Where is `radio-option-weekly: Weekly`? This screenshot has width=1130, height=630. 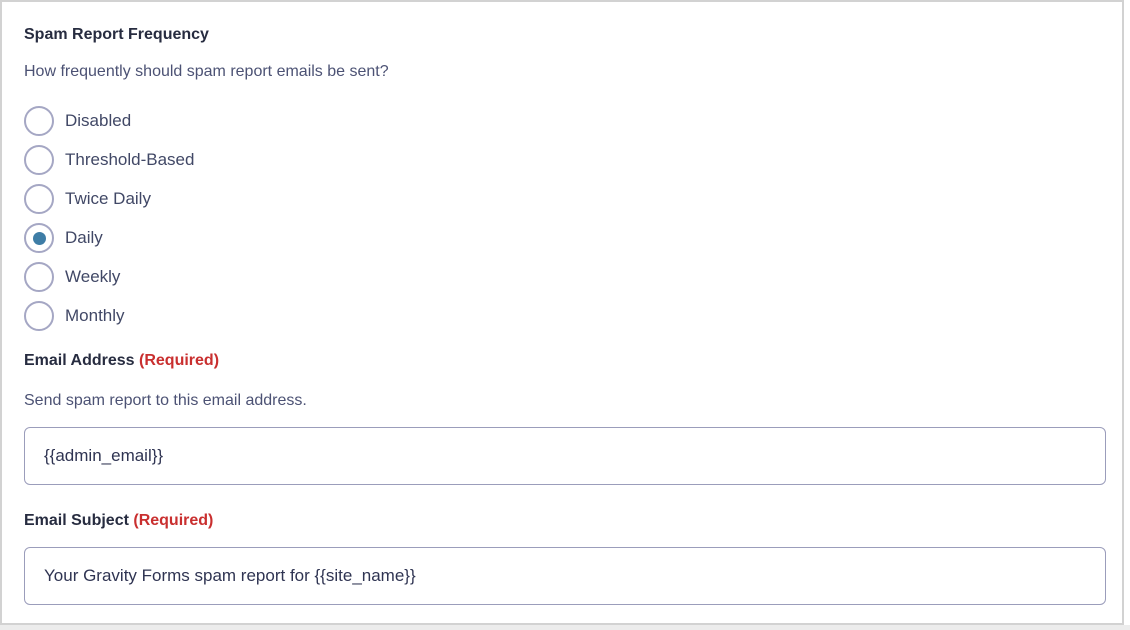 radio-option-weekly: Weekly is located at coordinates (72, 277).